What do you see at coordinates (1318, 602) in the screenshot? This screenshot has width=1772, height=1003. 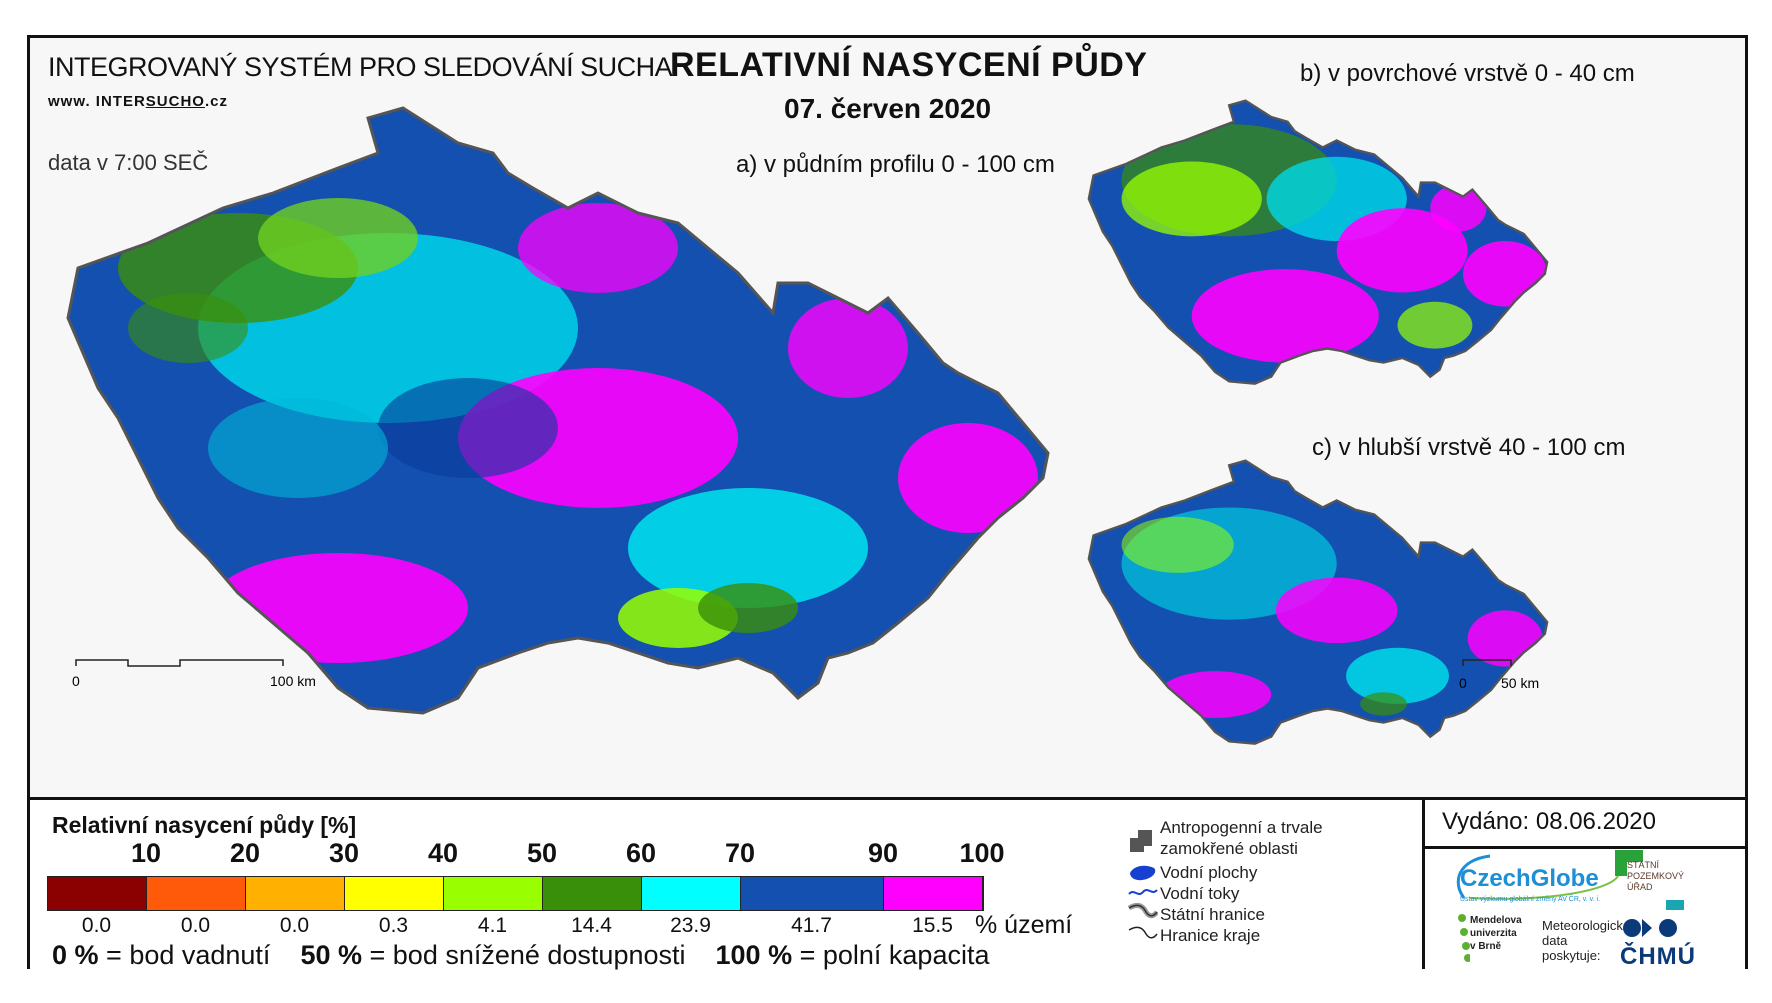 I see `map-c` at bounding box center [1318, 602].